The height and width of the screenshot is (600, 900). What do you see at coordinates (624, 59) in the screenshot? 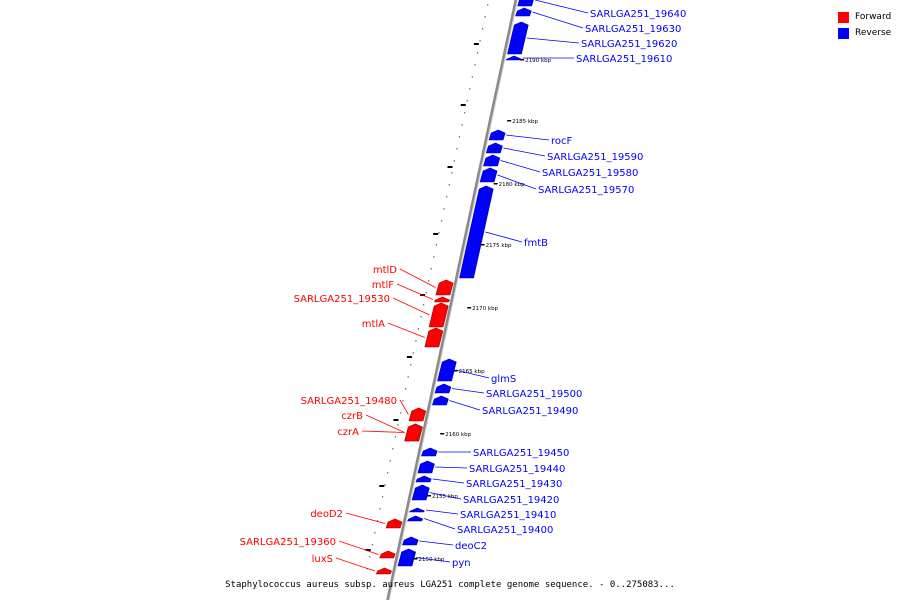
I see `gene-label-reverse: SARLGA251_19610` at bounding box center [624, 59].